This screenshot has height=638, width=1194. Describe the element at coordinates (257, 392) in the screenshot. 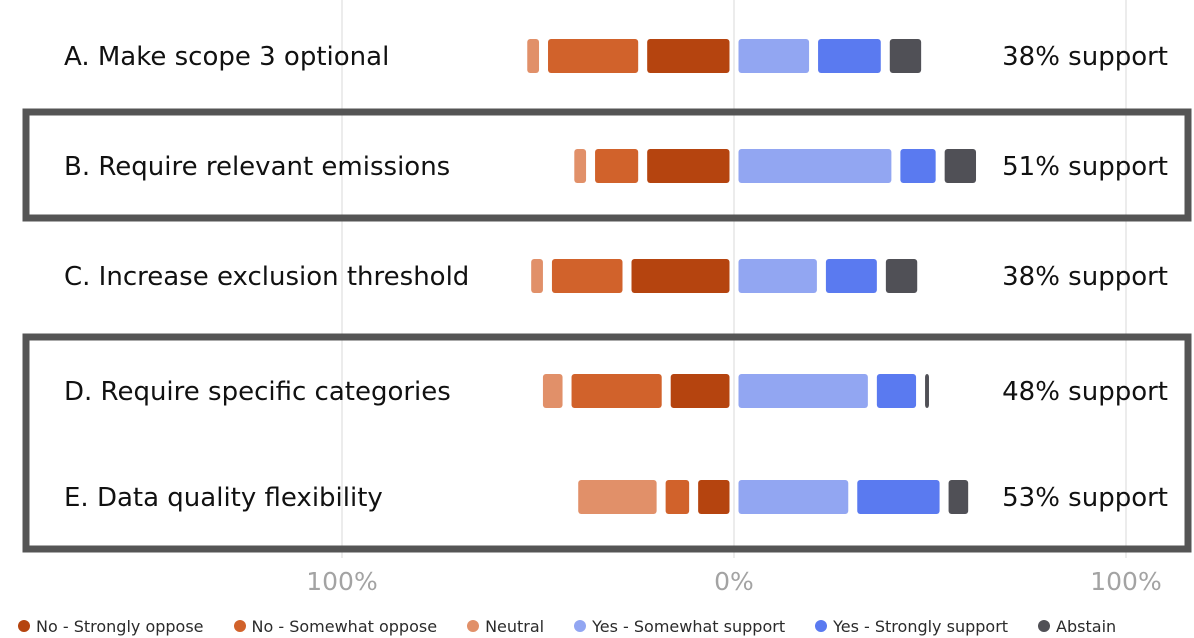

I see `row-label-3: D. Require specific categories` at that location.